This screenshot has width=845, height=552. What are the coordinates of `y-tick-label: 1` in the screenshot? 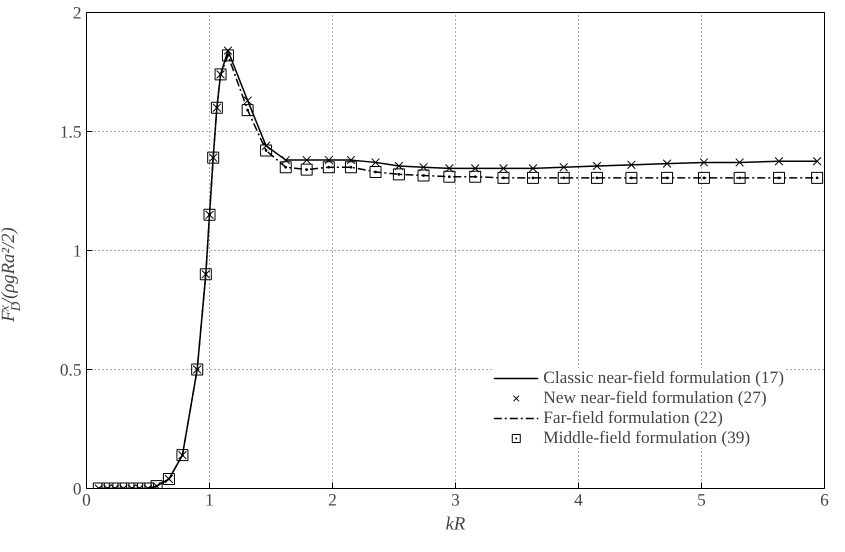 It's located at (77, 251).